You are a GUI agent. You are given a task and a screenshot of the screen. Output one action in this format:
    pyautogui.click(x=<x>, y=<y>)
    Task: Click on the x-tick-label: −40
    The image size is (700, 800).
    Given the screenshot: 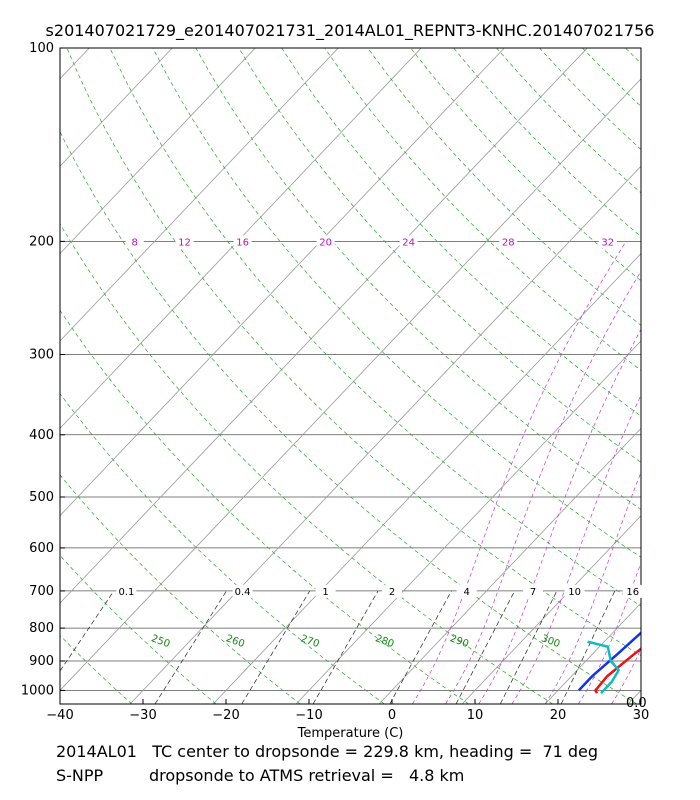 What is the action you would take?
    pyautogui.click(x=59, y=715)
    